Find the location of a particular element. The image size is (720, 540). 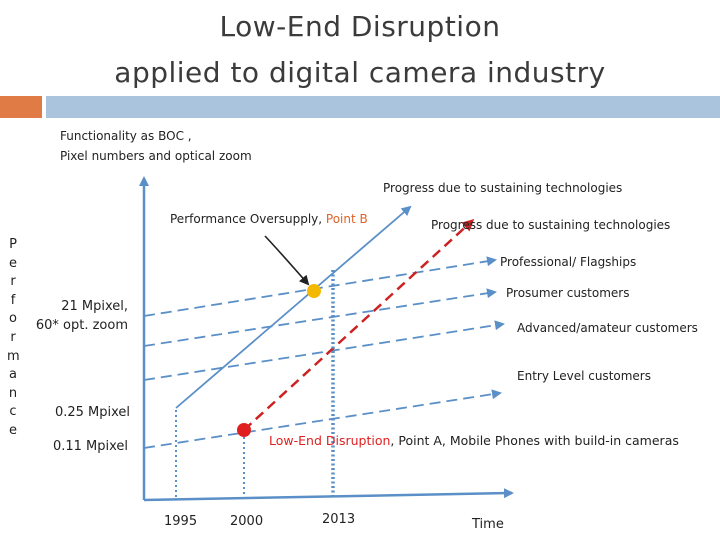

performance-vertical-label: P e r f o r m a n c e is located at coordinates (13, 338).